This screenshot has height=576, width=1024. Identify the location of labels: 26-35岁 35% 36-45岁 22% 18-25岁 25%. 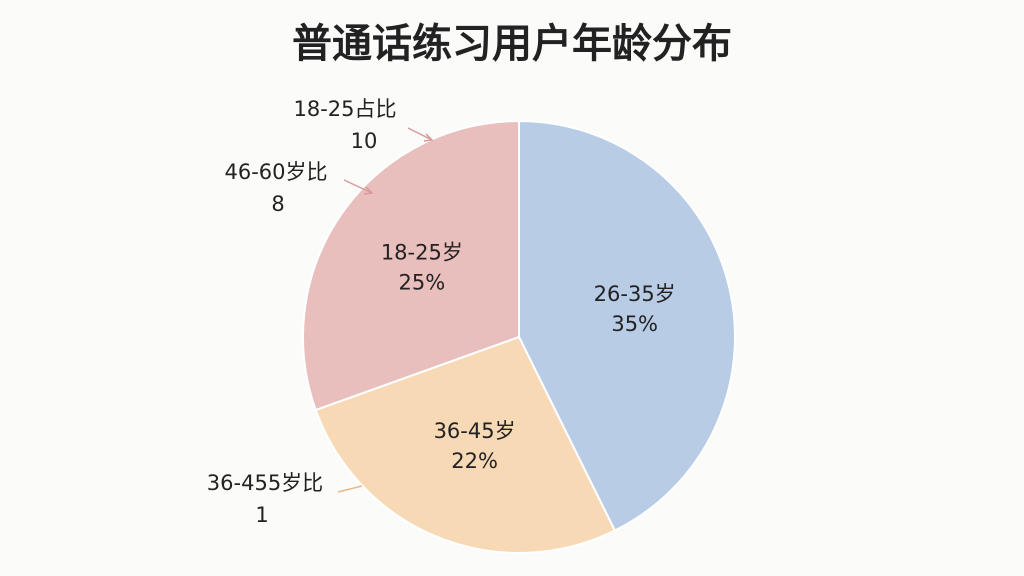
(528, 357).